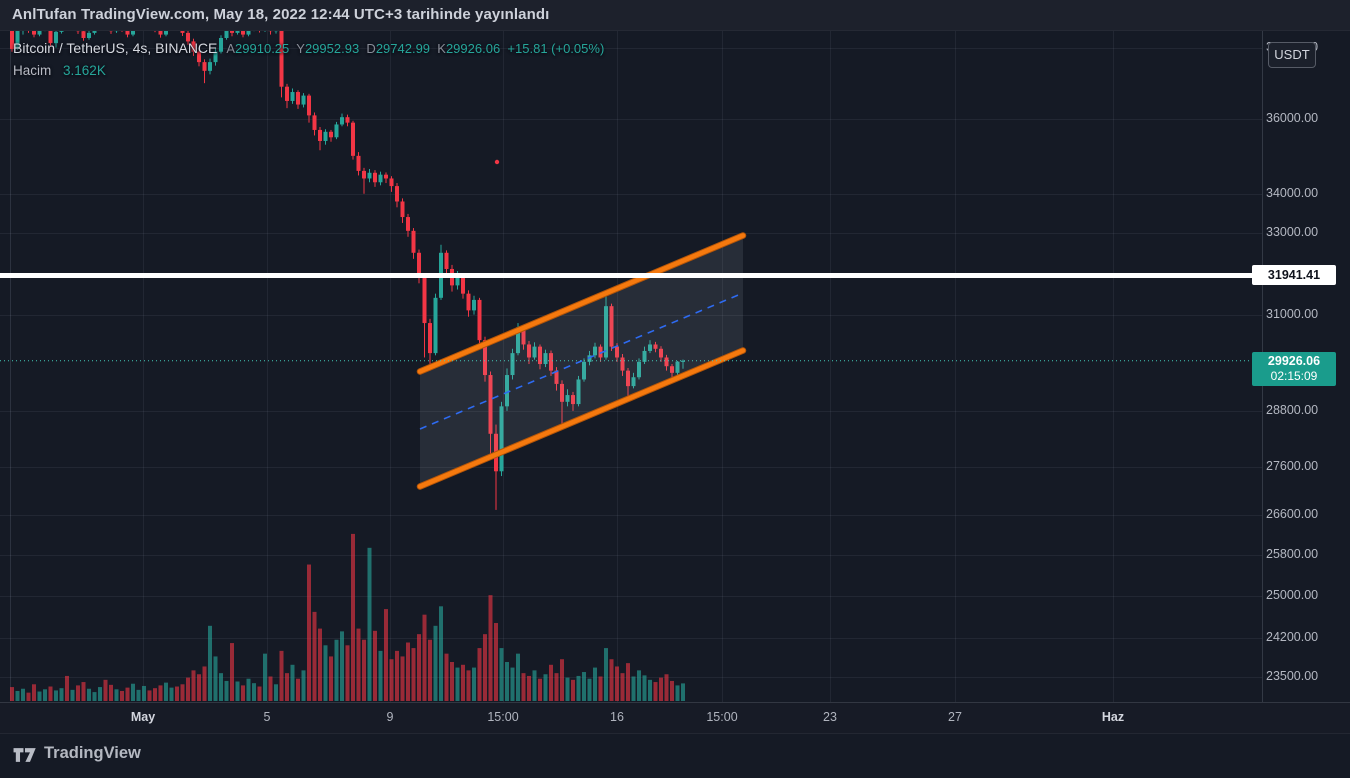 The image size is (1350, 778). Describe the element at coordinates (143, 717) in the screenshot. I see `time-axis-label: May` at that location.